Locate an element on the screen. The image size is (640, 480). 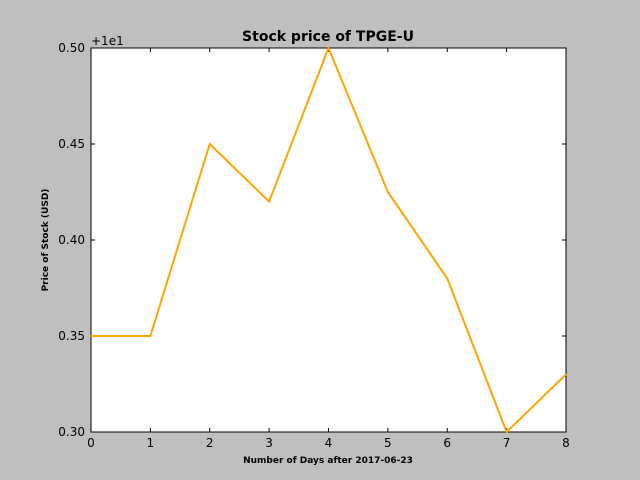
x-tick-label: 7 is located at coordinates (507, 443).